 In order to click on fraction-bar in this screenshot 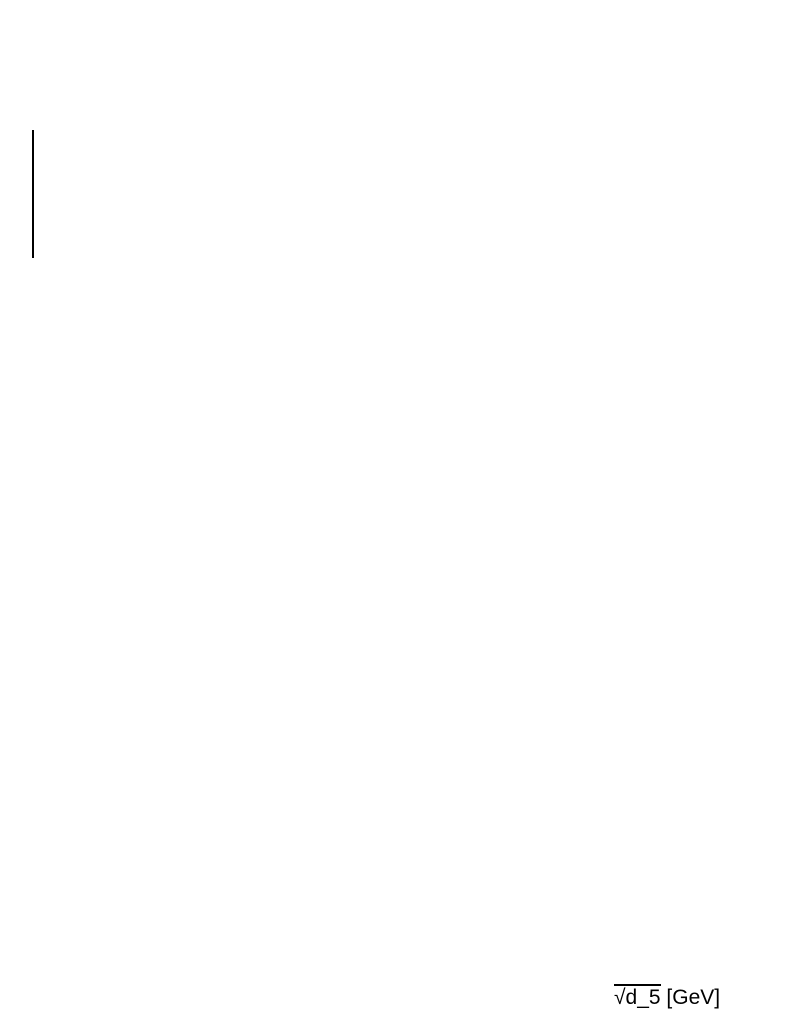, I will do `click(33, 194)`.